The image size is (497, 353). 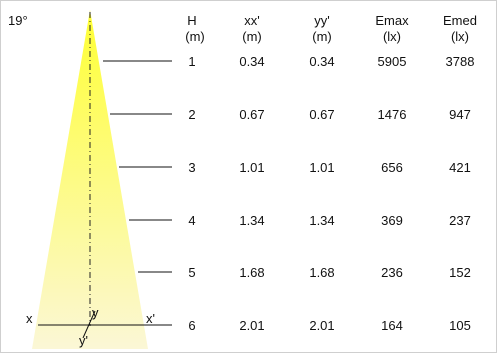 What do you see at coordinates (295, 167) in the screenshot?
I see `table-row: 3 1.01 1.01 656 421` at bounding box center [295, 167].